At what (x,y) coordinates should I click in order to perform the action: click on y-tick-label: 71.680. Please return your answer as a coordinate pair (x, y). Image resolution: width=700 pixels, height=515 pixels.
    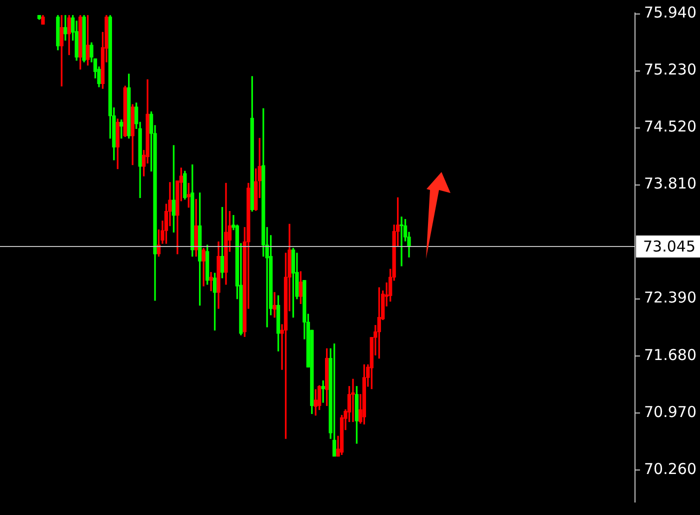
    Looking at the image, I should click on (670, 355).